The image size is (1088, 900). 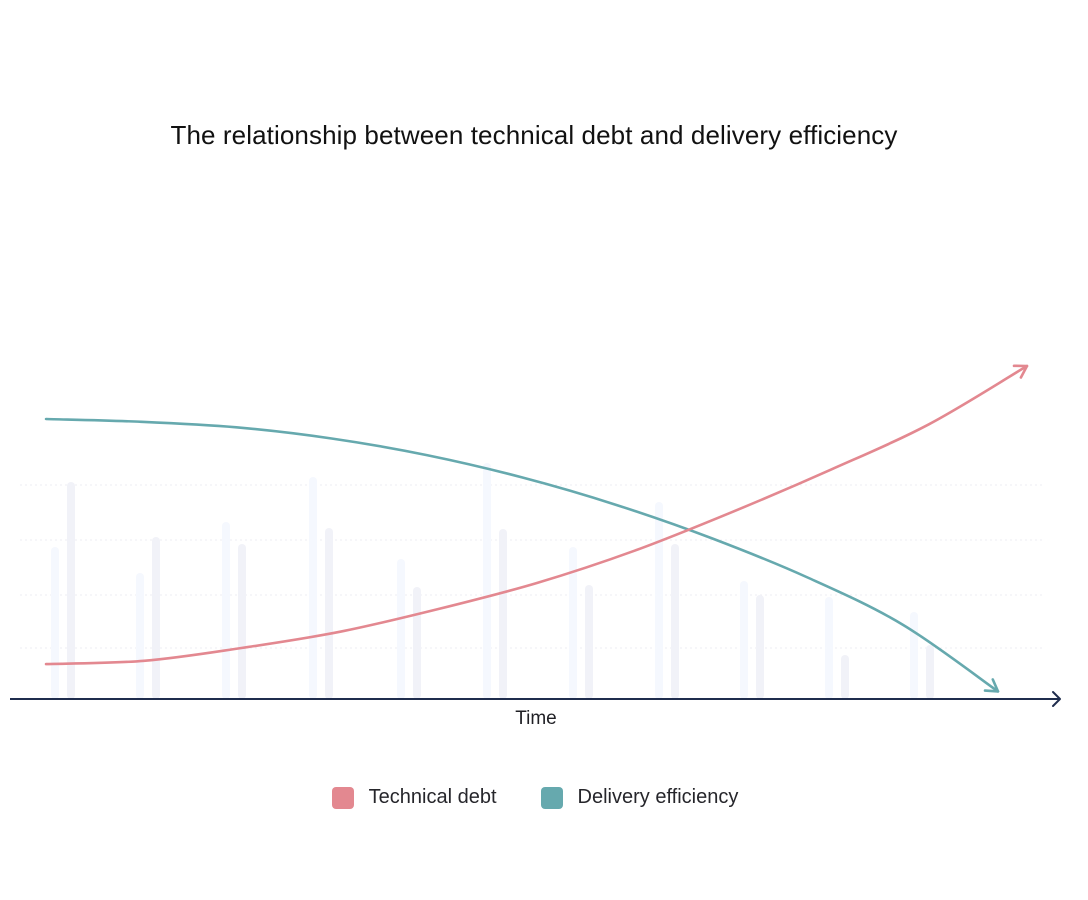 I want to click on legend-label: Technical debt, so click(x=432, y=797).